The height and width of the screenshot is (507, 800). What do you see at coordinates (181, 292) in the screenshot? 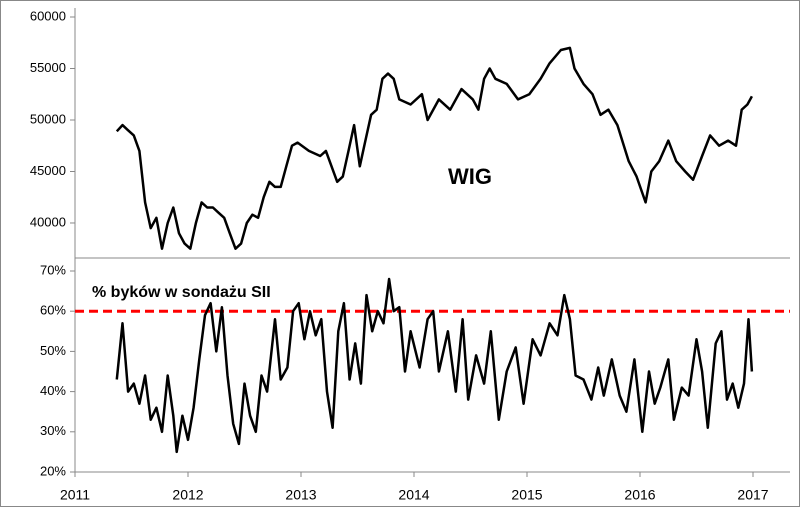
I see `series-label: % byków w sondażu SII` at bounding box center [181, 292].